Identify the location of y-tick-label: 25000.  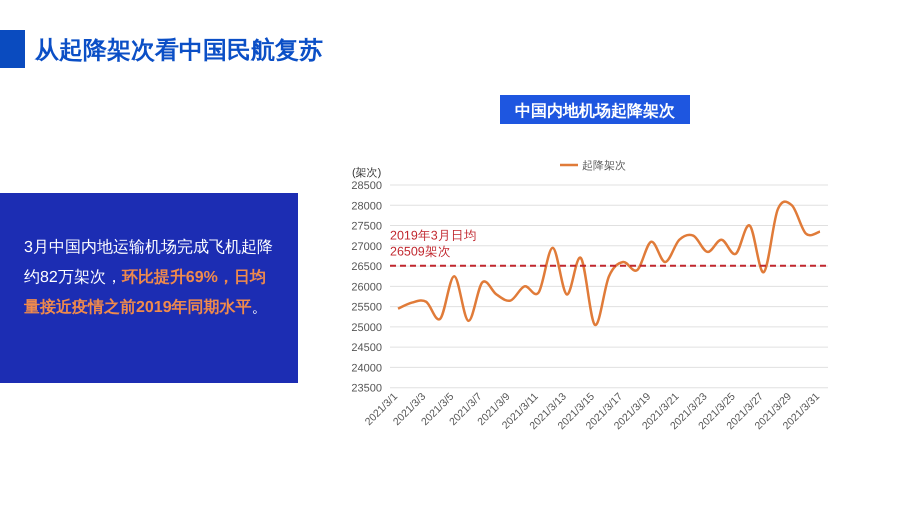
(366, 328).